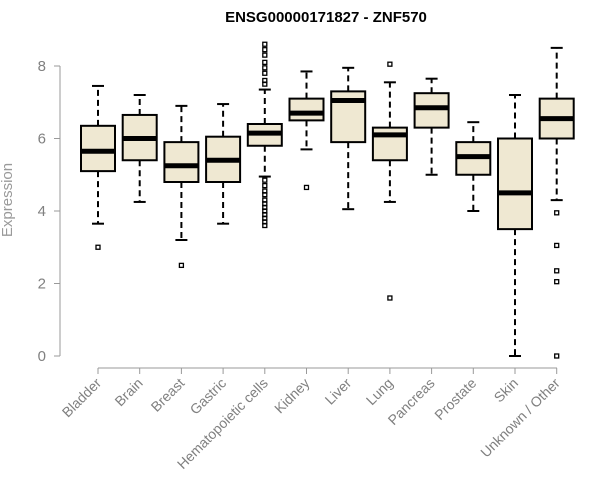  Describe the element at coordinates (520, 418) in the screenshot. I see `x-tick-label: Unknown / Other` at that location.